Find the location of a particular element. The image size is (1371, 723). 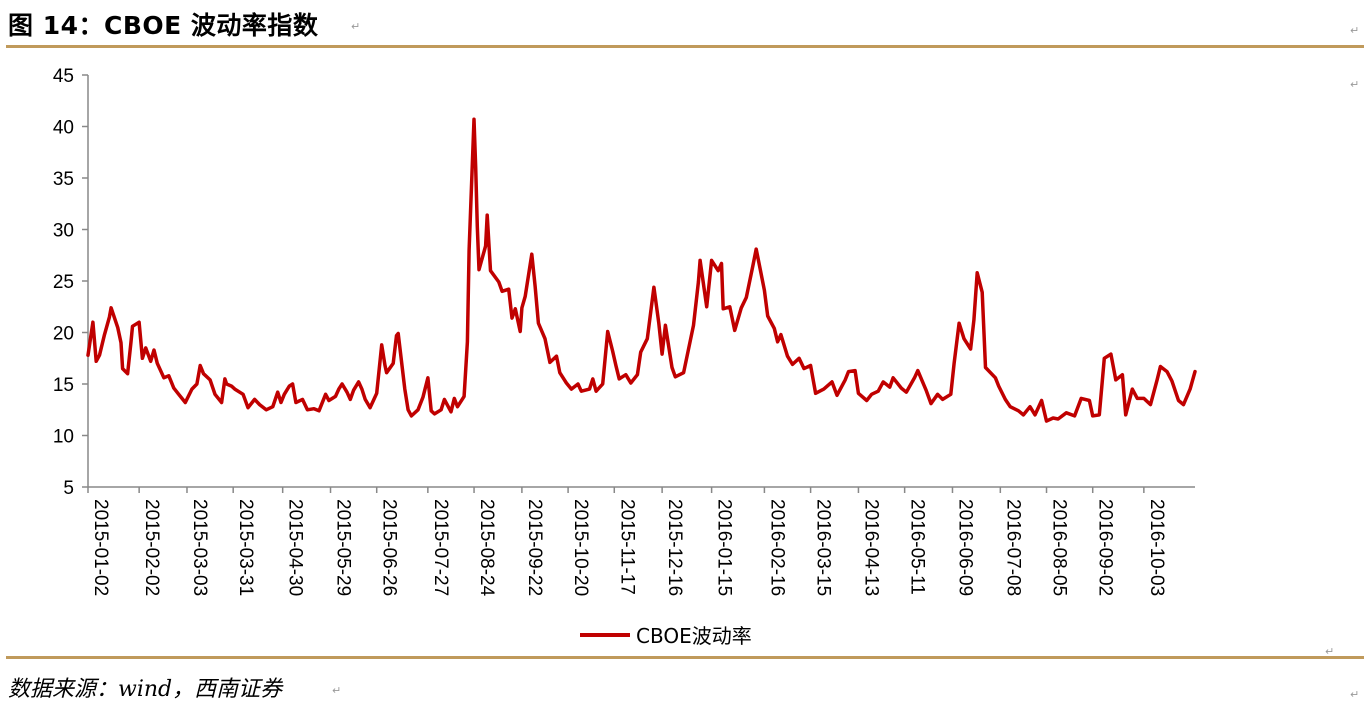

x-tick-label: 2015-07-27 is located at coordinates (440, 547).